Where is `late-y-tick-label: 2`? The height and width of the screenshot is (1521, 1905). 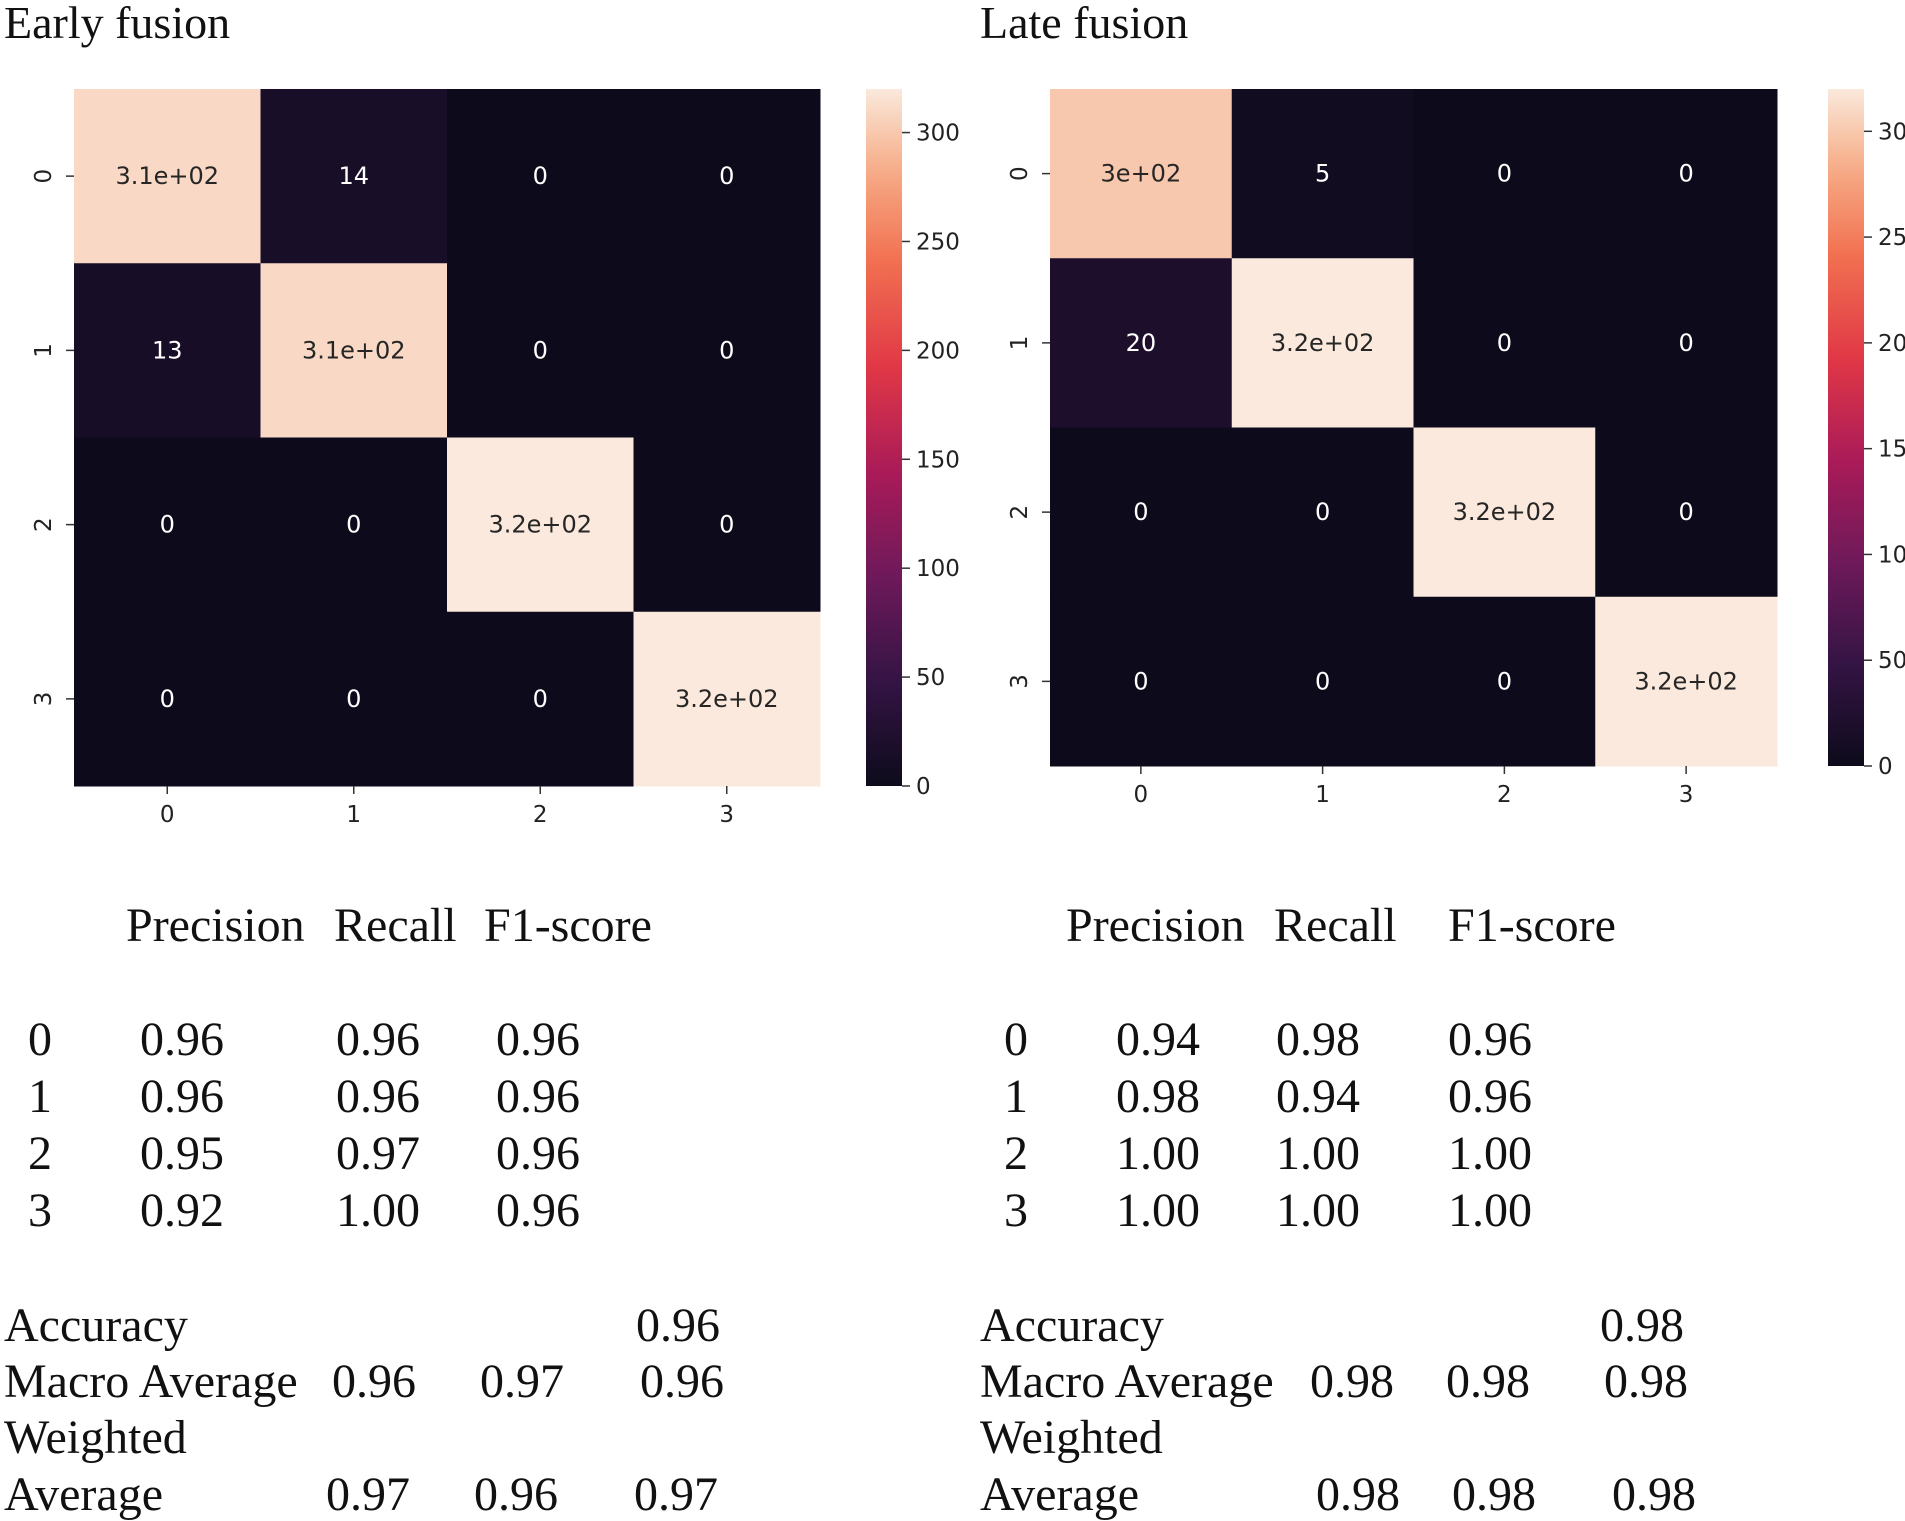
late-y-tick-label: 2 is located at coordinates (1020, 512).